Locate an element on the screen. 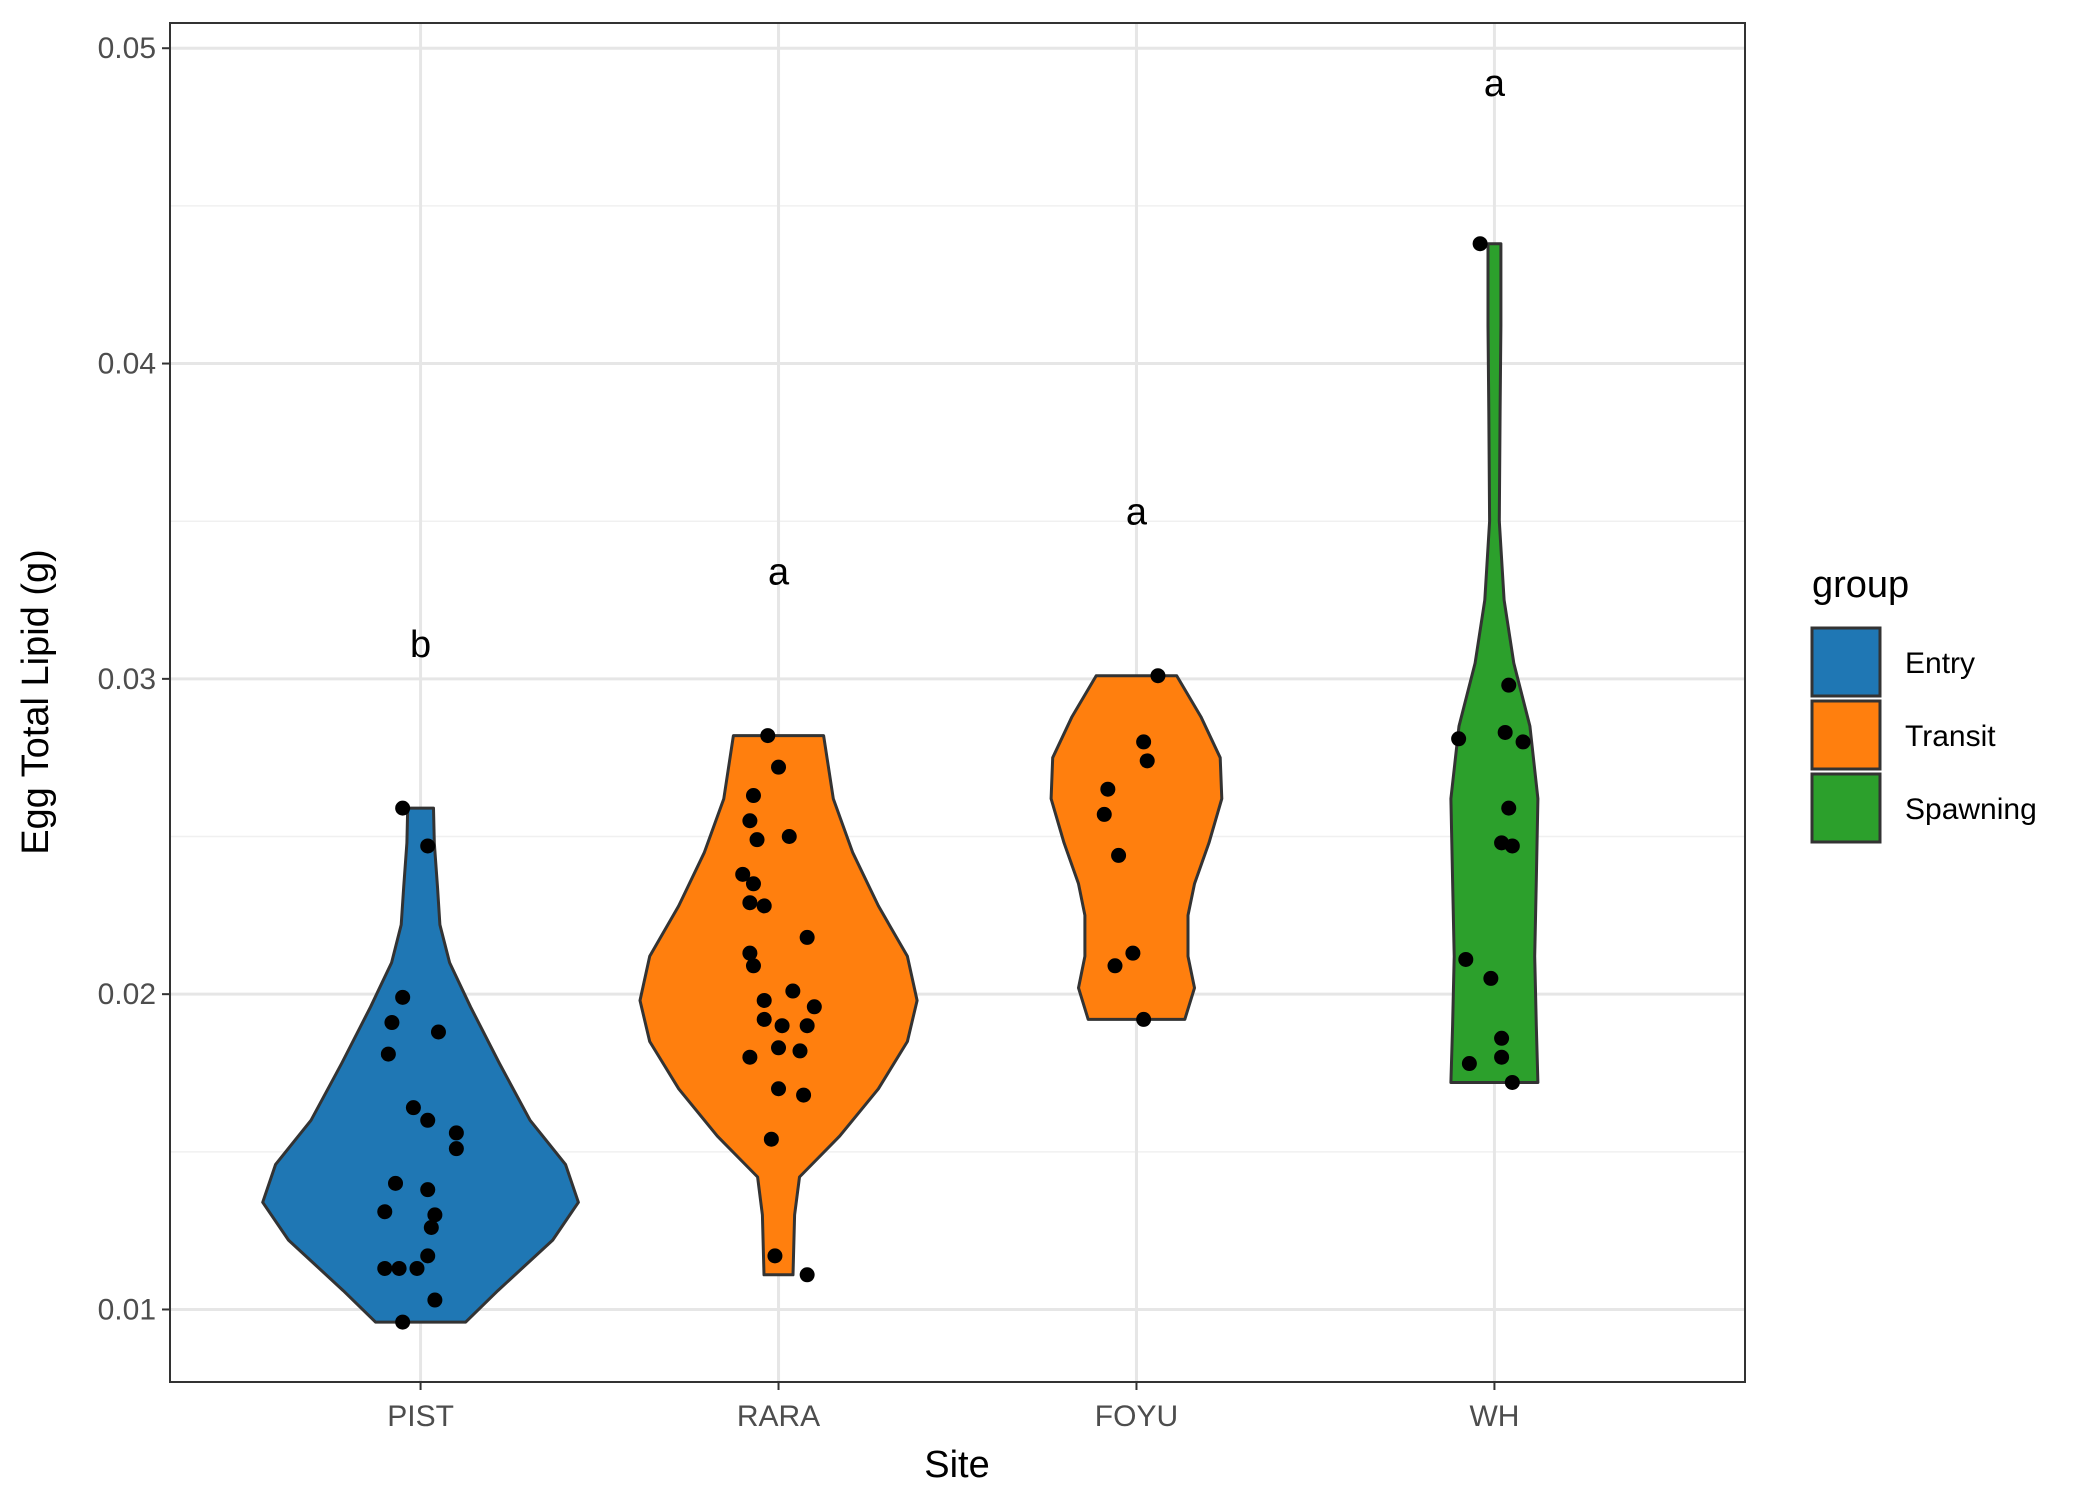 Image resolution: width=2100 pixels, height=1500 pixels. x-tick-label: PIST is located at coordinates (420, 1416).